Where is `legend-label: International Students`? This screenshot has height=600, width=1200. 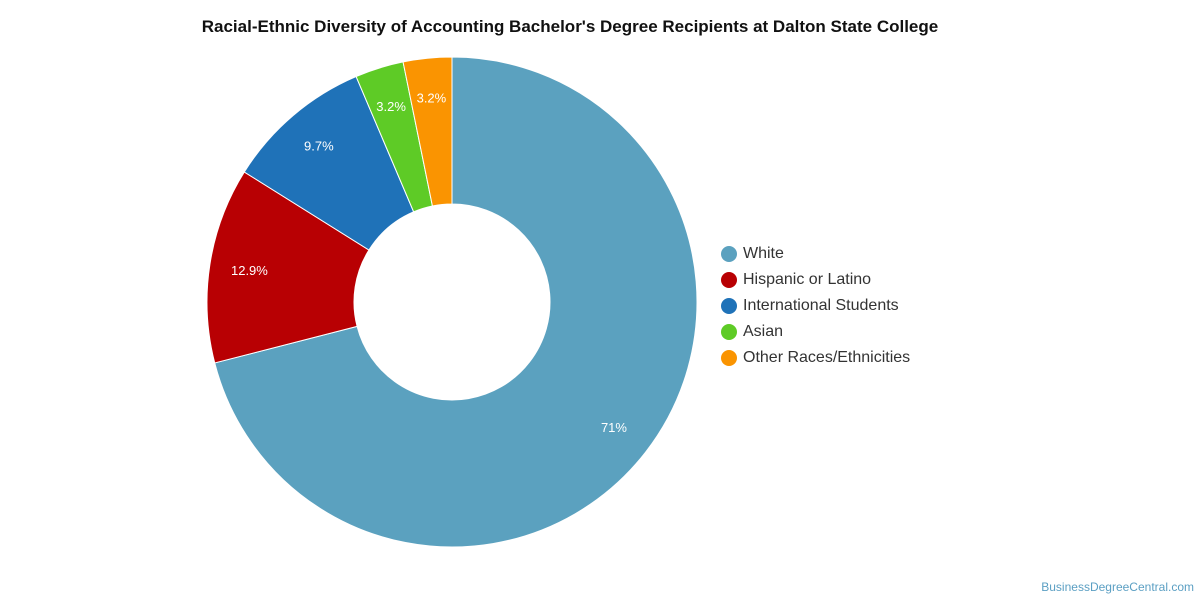 legend-label: International Students is located at coordinates (821, 305).